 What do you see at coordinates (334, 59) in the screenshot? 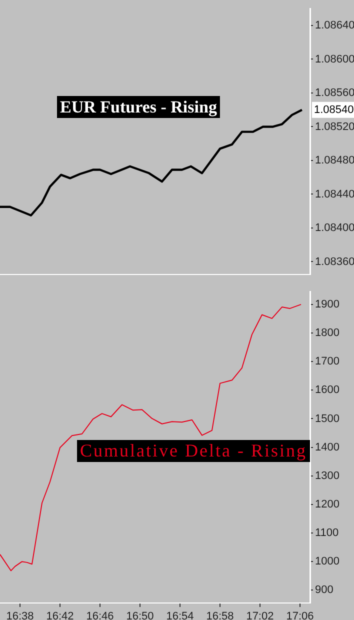
I see `y-tick-label: 1.08600` at bounding box center [334, 59].